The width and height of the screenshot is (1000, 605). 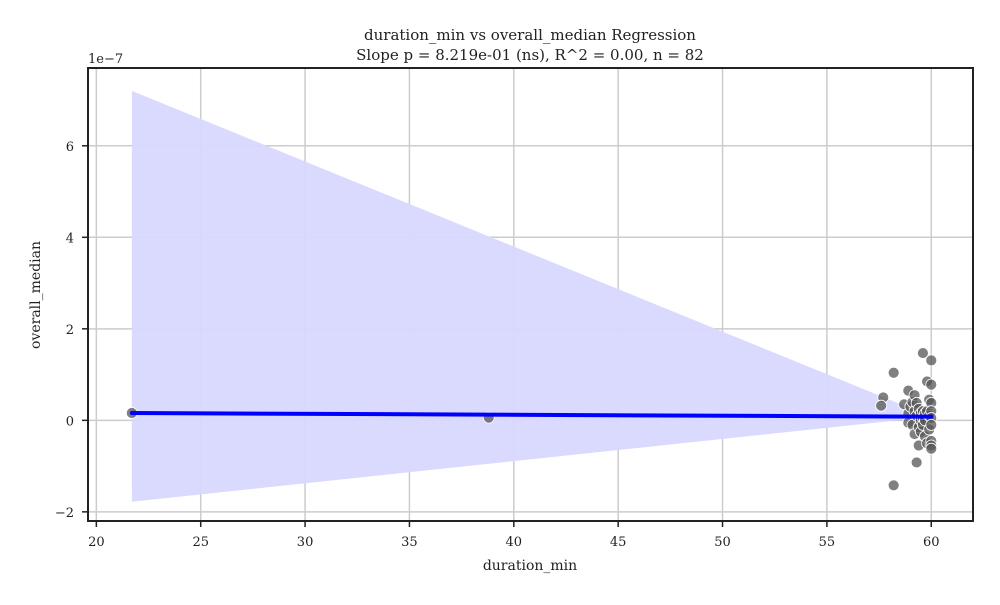 What do you see at coordinates (105, 59) in the screenshot?
I see `y-axis-multiplier: 1e−7` at bounding box center [105, 59].